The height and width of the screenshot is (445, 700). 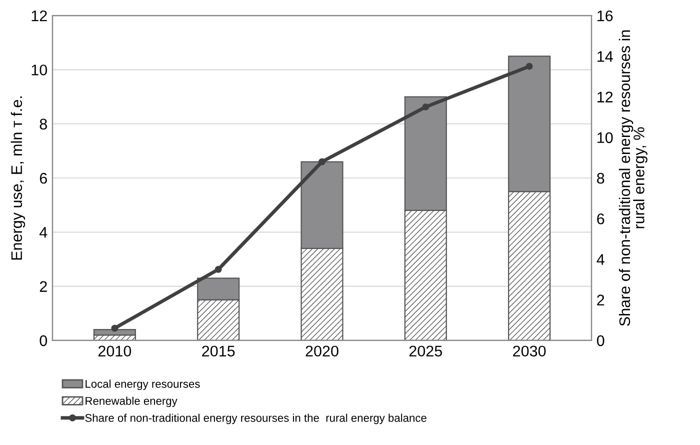 What do you see at coordinates (43, 286) in the screenshot?
I see `y-tick-label: 2` at bounding box center [43, 286].